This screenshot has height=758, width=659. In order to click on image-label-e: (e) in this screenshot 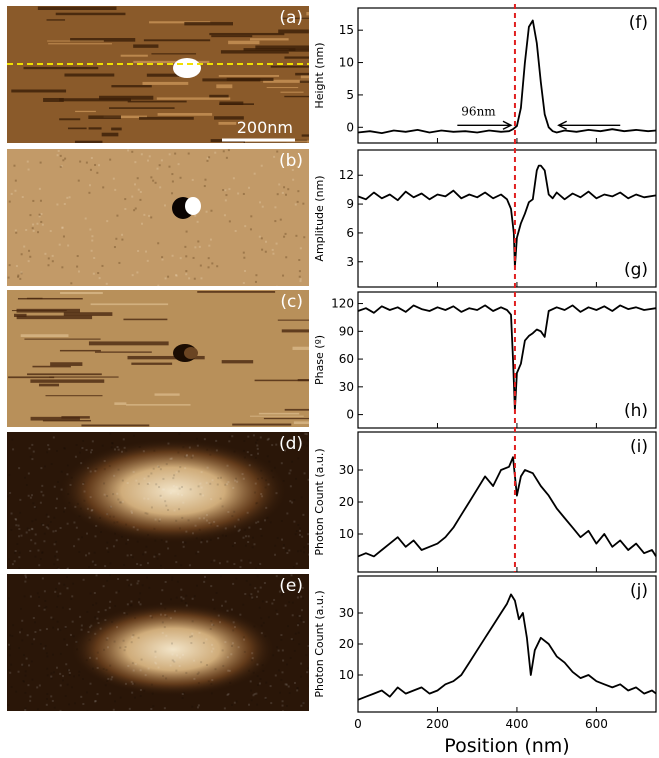, I will do `click(291, 586)`.